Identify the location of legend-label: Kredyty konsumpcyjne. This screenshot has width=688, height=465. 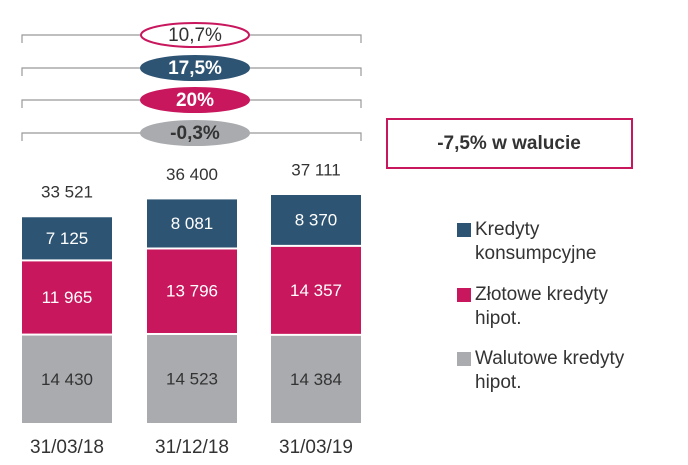
(536, 241).